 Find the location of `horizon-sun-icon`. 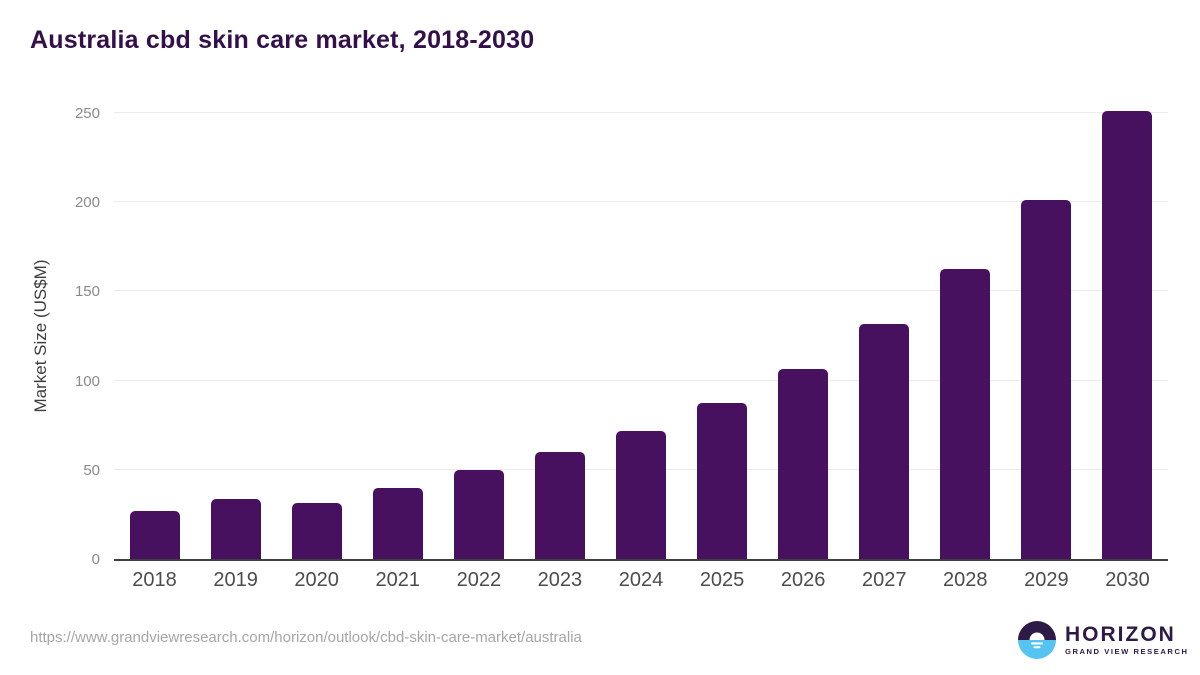

horizon-sun-icon is located at coordinates (1037, 640).